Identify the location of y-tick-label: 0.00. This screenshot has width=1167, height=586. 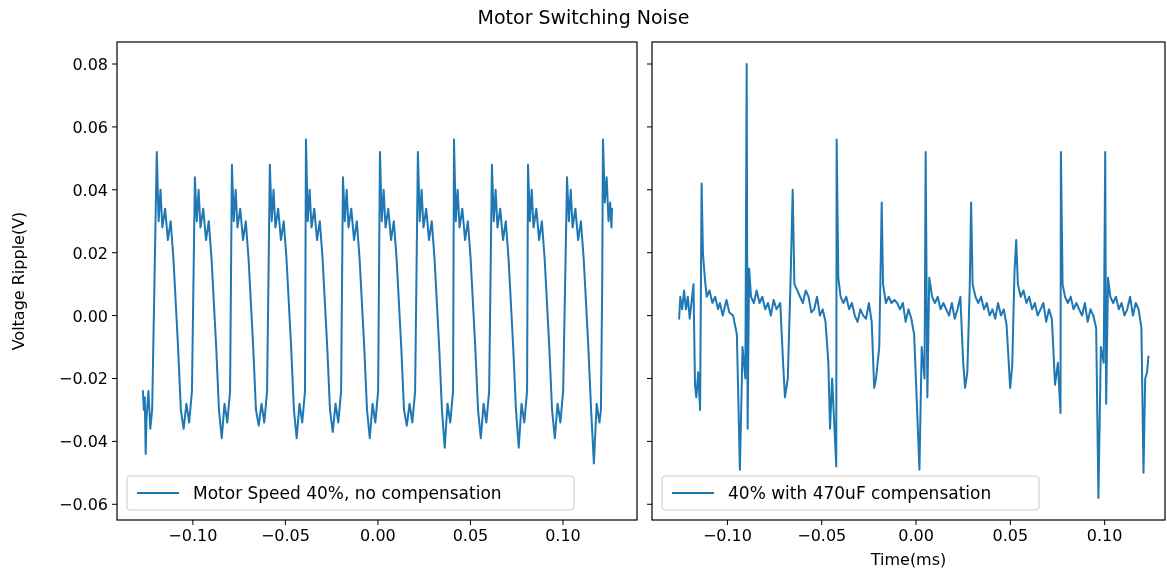
(90, 316).